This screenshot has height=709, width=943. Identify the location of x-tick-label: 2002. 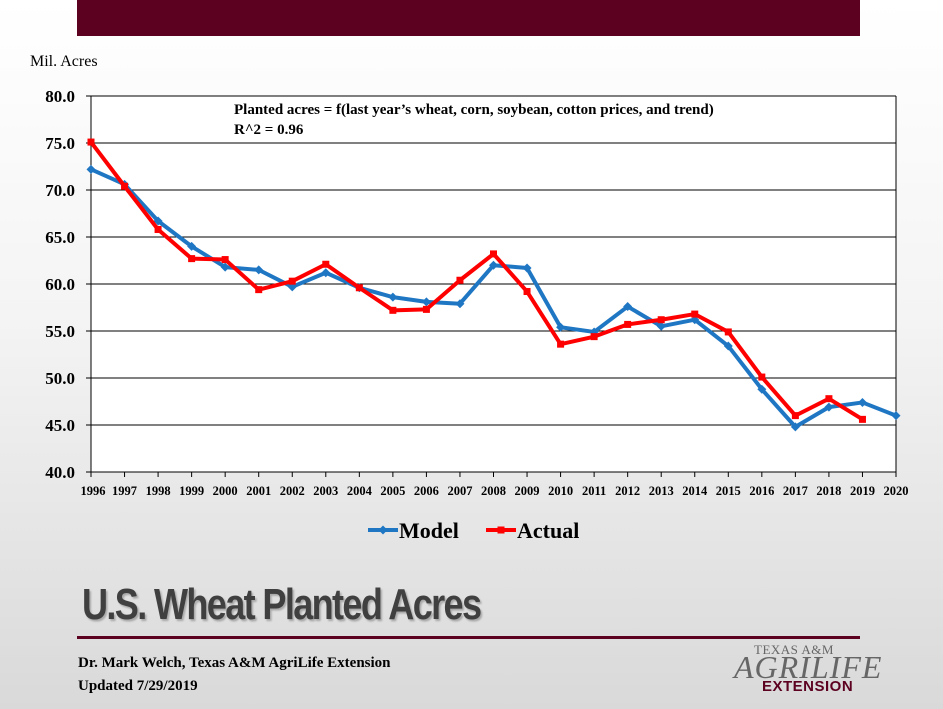
(292, 491).